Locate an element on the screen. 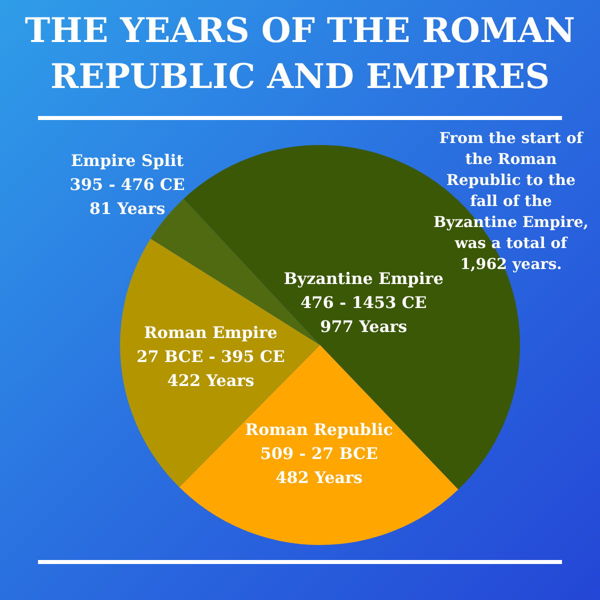 This screenshot has width=600, height=600. chart-title: THE YEARS OF THE ROMAN REPUBLIC AND EMPIRES is located at coordinates (300, 54).